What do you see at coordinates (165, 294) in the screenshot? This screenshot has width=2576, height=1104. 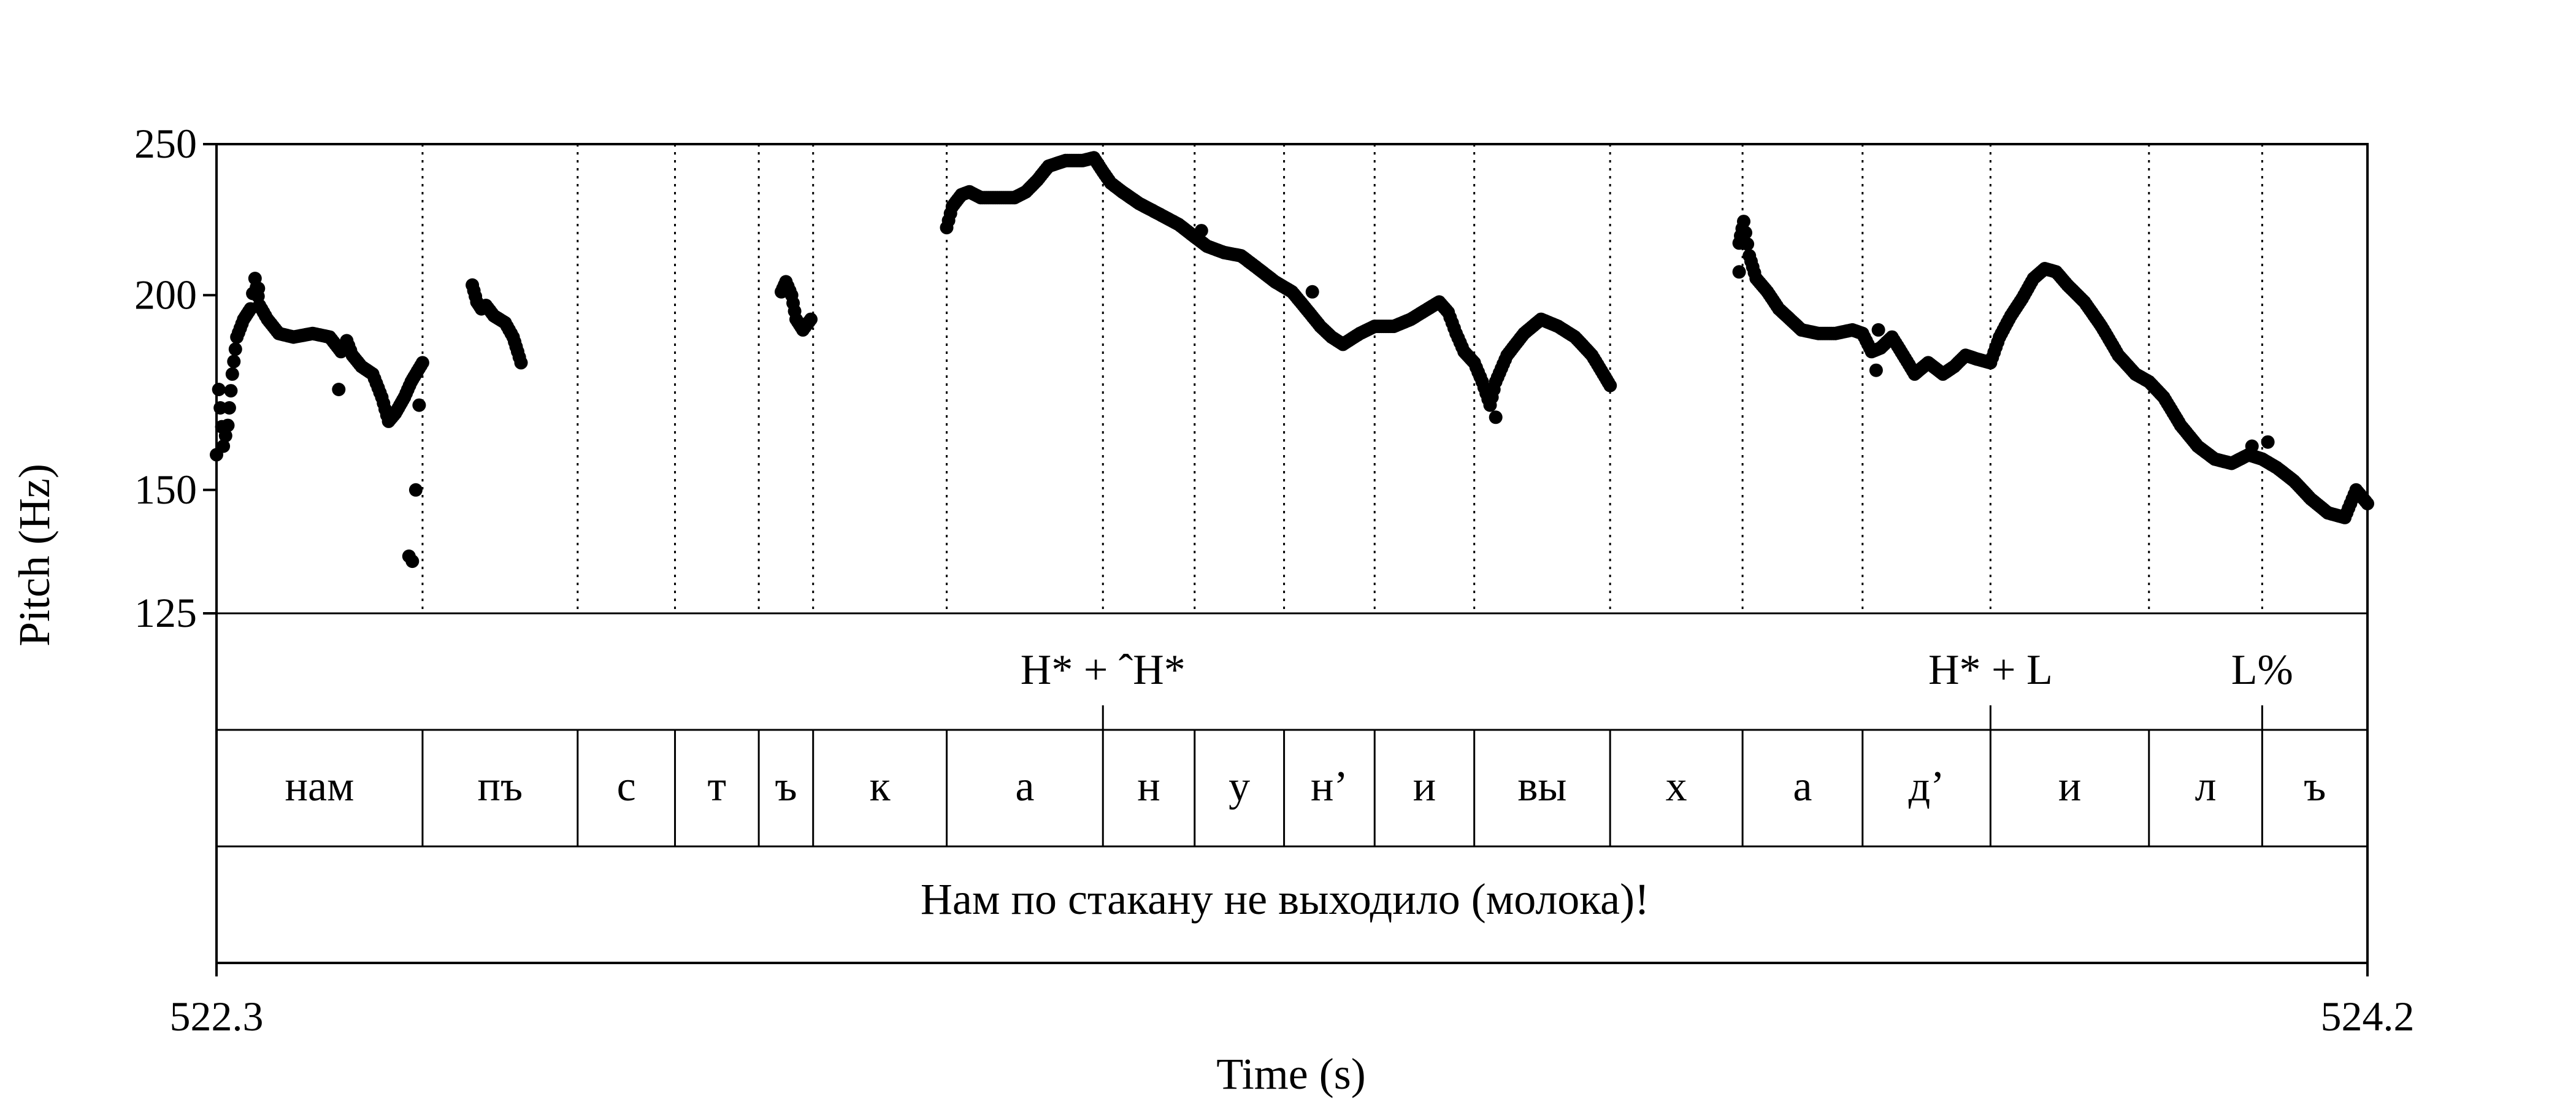 I see `y-tick-label: 200` at bounding box center [165, 294].